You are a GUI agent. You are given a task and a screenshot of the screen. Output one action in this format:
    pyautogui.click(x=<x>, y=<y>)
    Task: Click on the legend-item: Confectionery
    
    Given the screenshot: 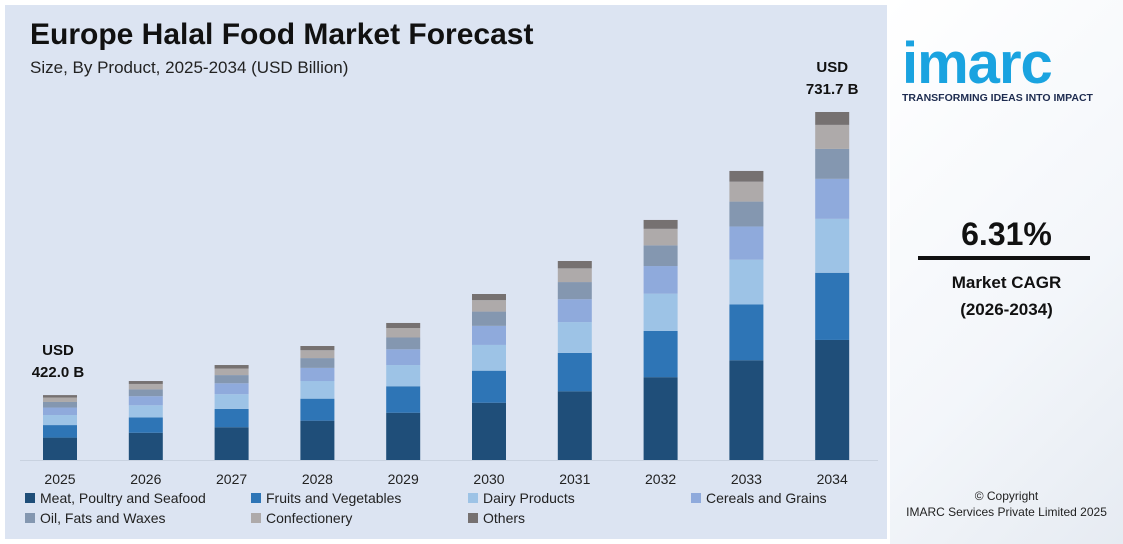 What is the action you would take?
    pyautogui.click(x=301, y=518)
    